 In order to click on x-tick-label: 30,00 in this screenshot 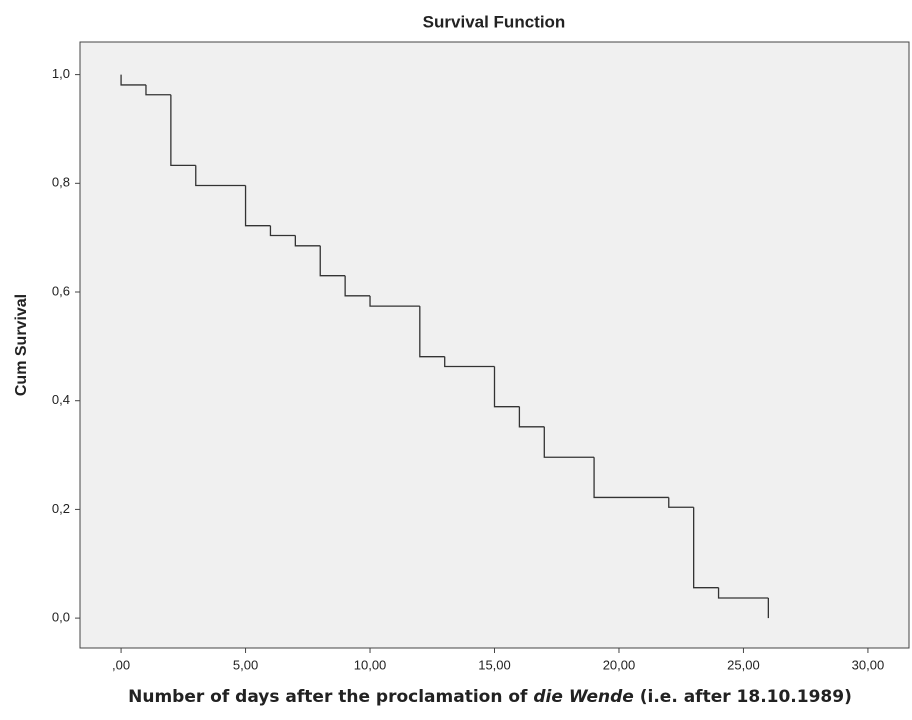, I will do `click(868, 664)`.